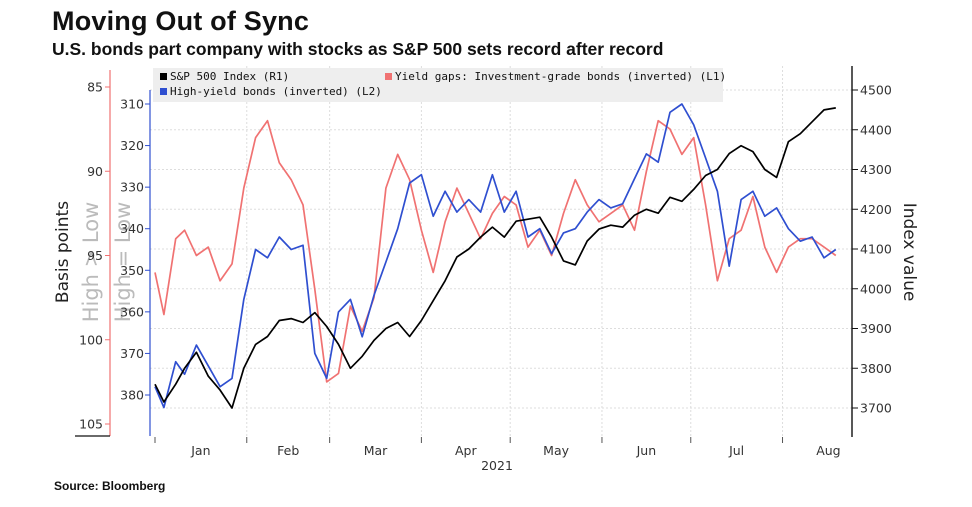 This screenshot has height=507, width=972. Describe the element at coordinates (200, 450) in the screenshot. I see `x-tick-label: Jan` at that location.